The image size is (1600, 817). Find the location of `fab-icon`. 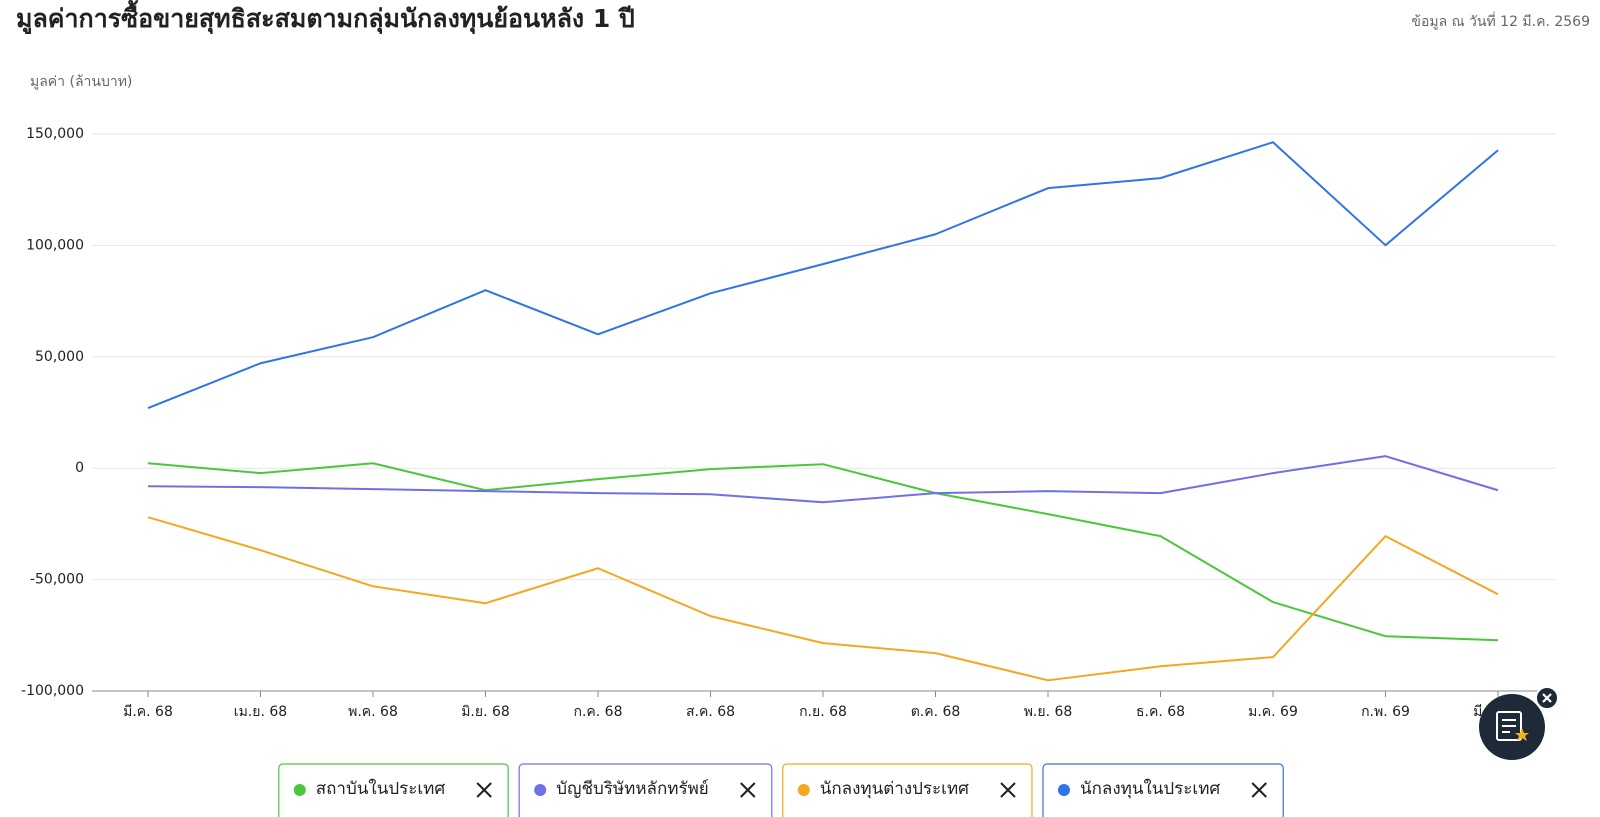

fab-icon is located at coordinates (1509, 726).